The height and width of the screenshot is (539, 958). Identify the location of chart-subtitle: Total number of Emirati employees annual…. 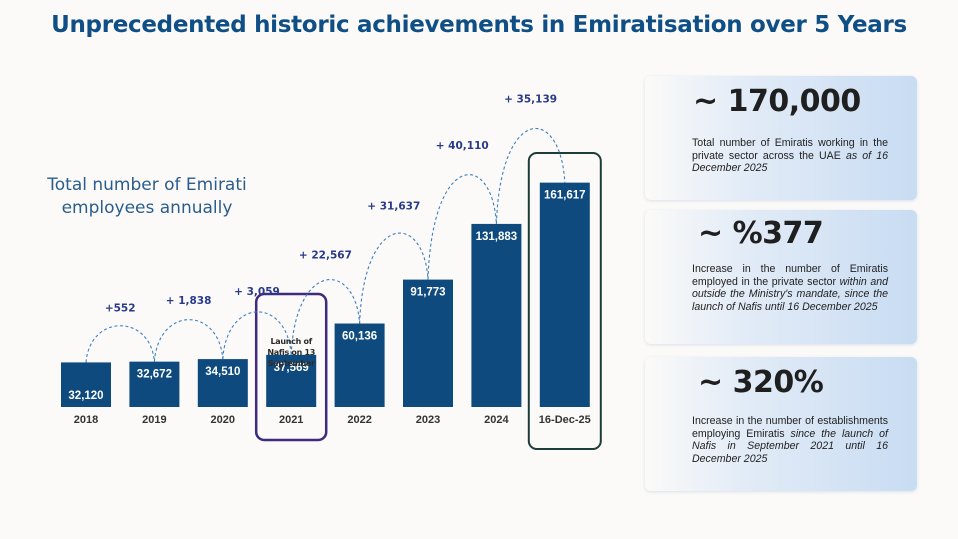
(147, 196).